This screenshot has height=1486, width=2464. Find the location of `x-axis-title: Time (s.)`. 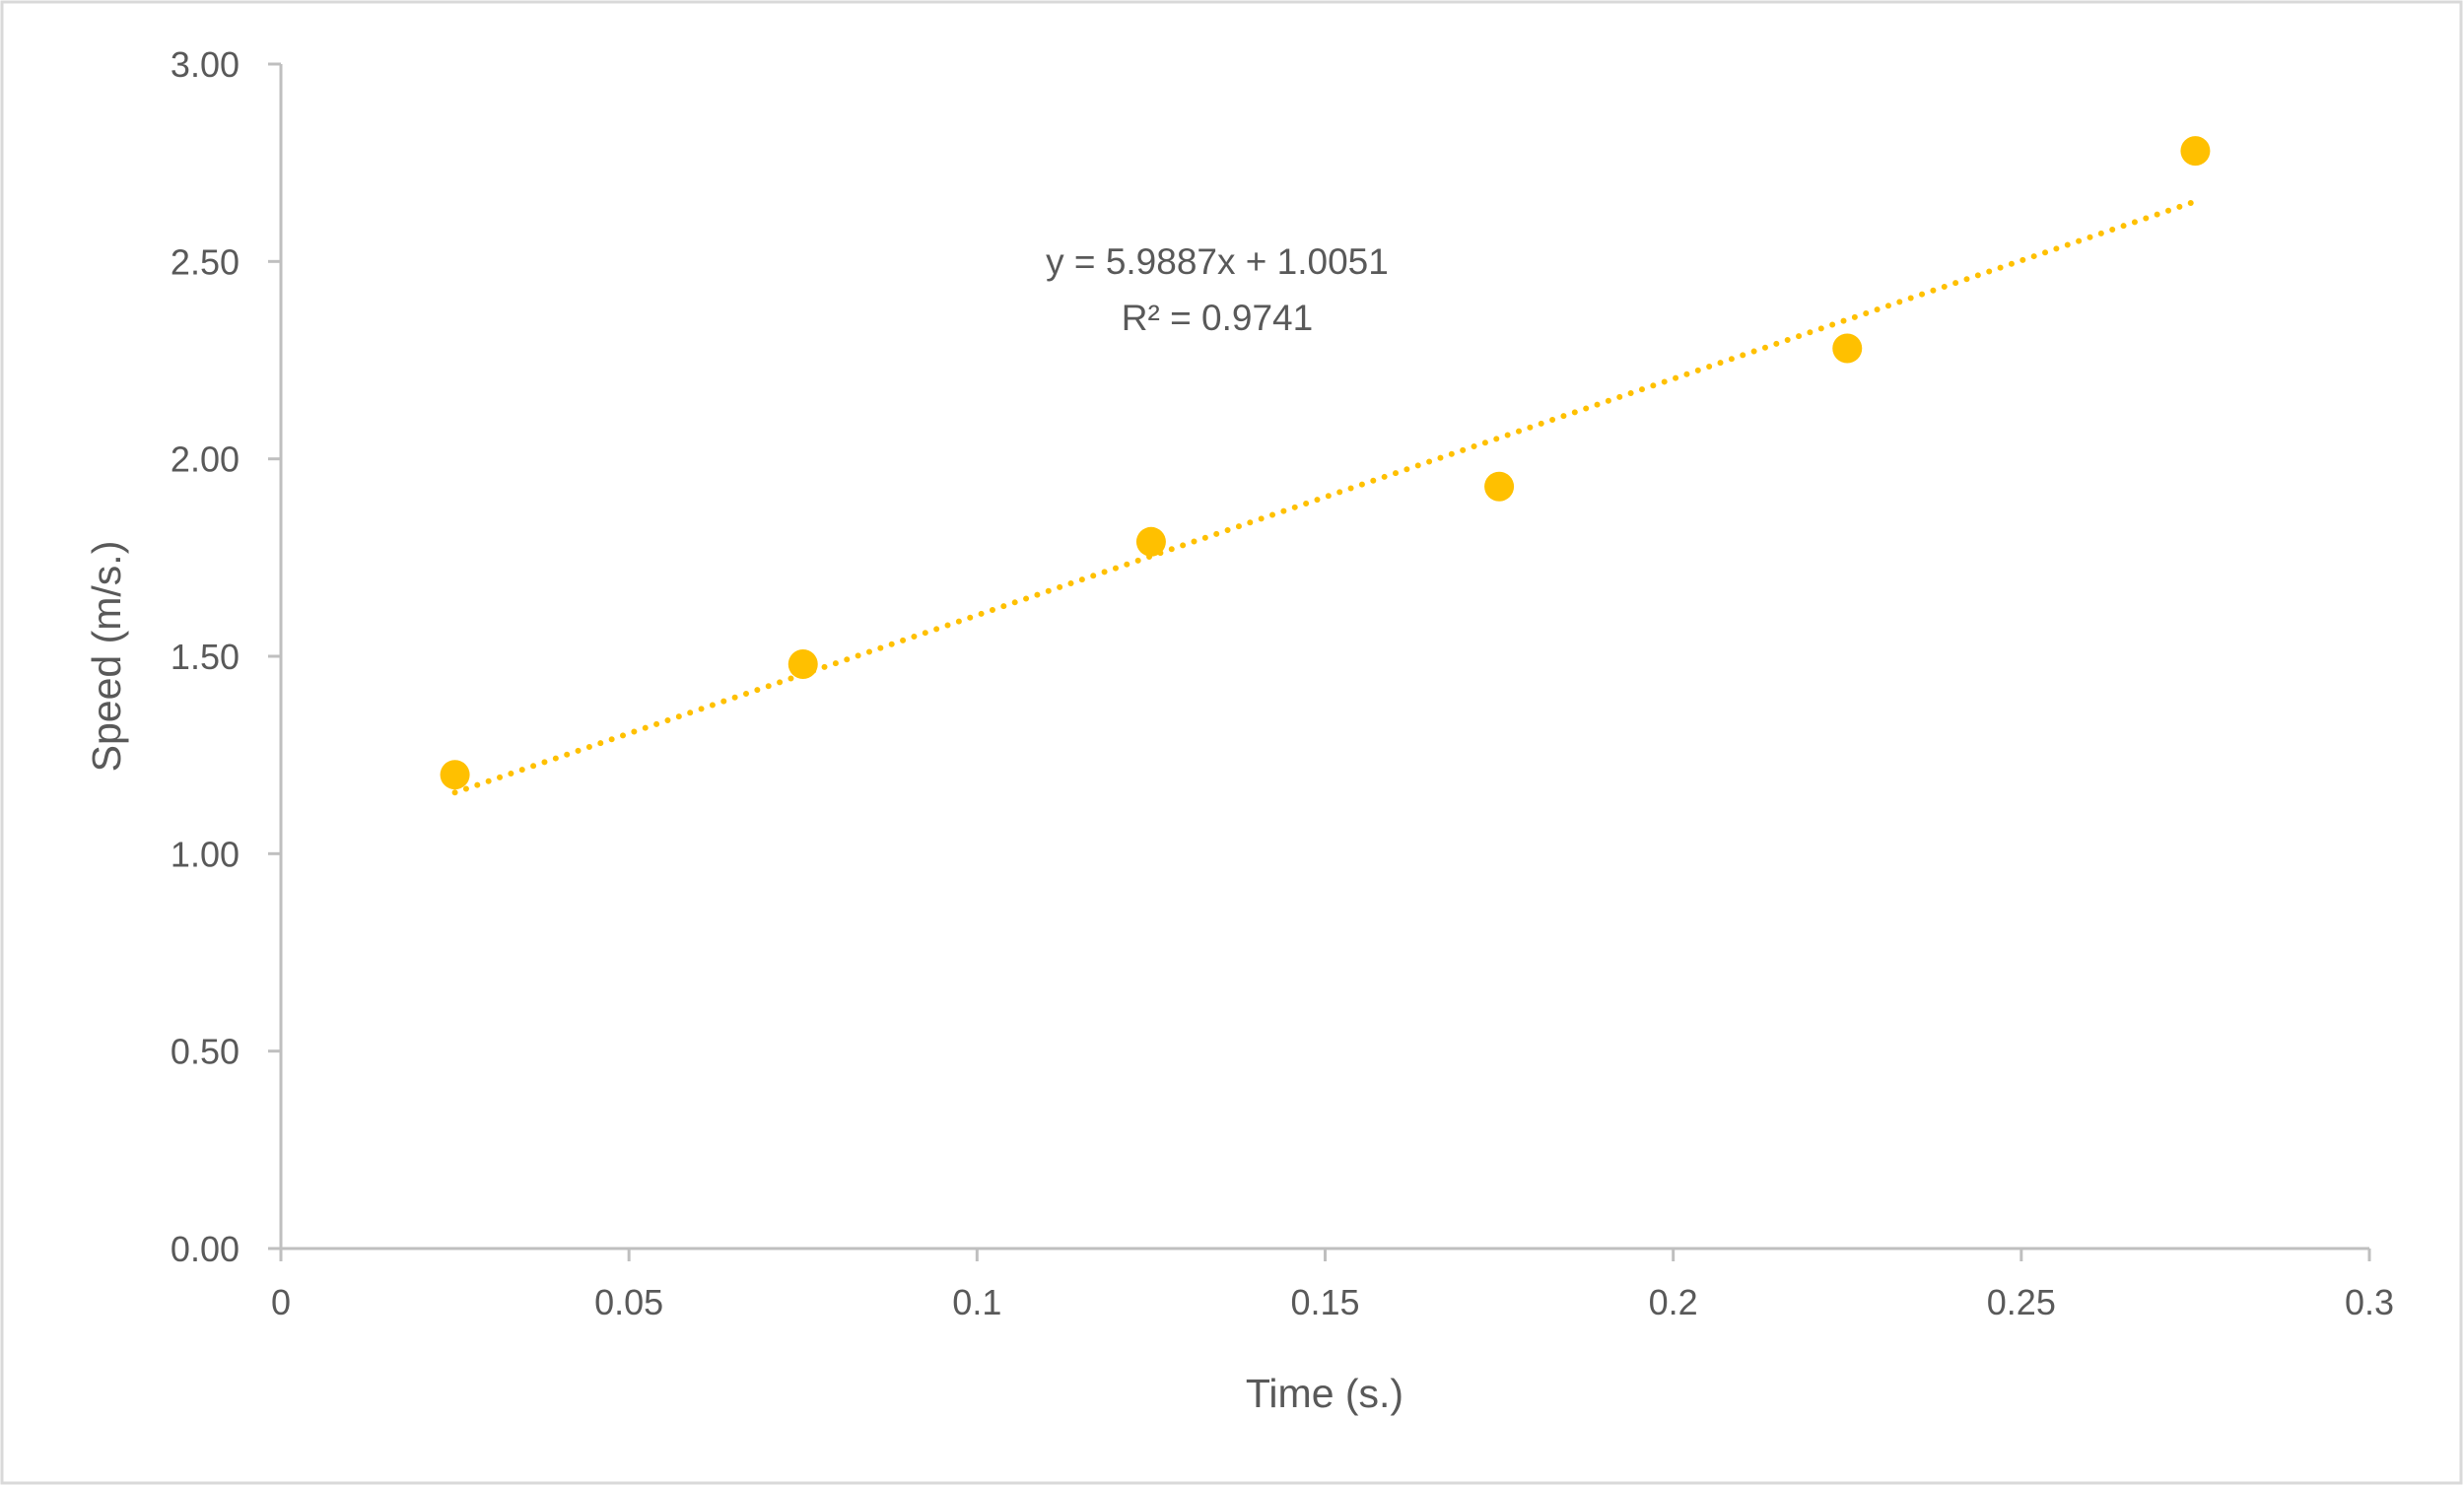

x-axis-title: Time (s.) is located at coordinates (1324, 1393).